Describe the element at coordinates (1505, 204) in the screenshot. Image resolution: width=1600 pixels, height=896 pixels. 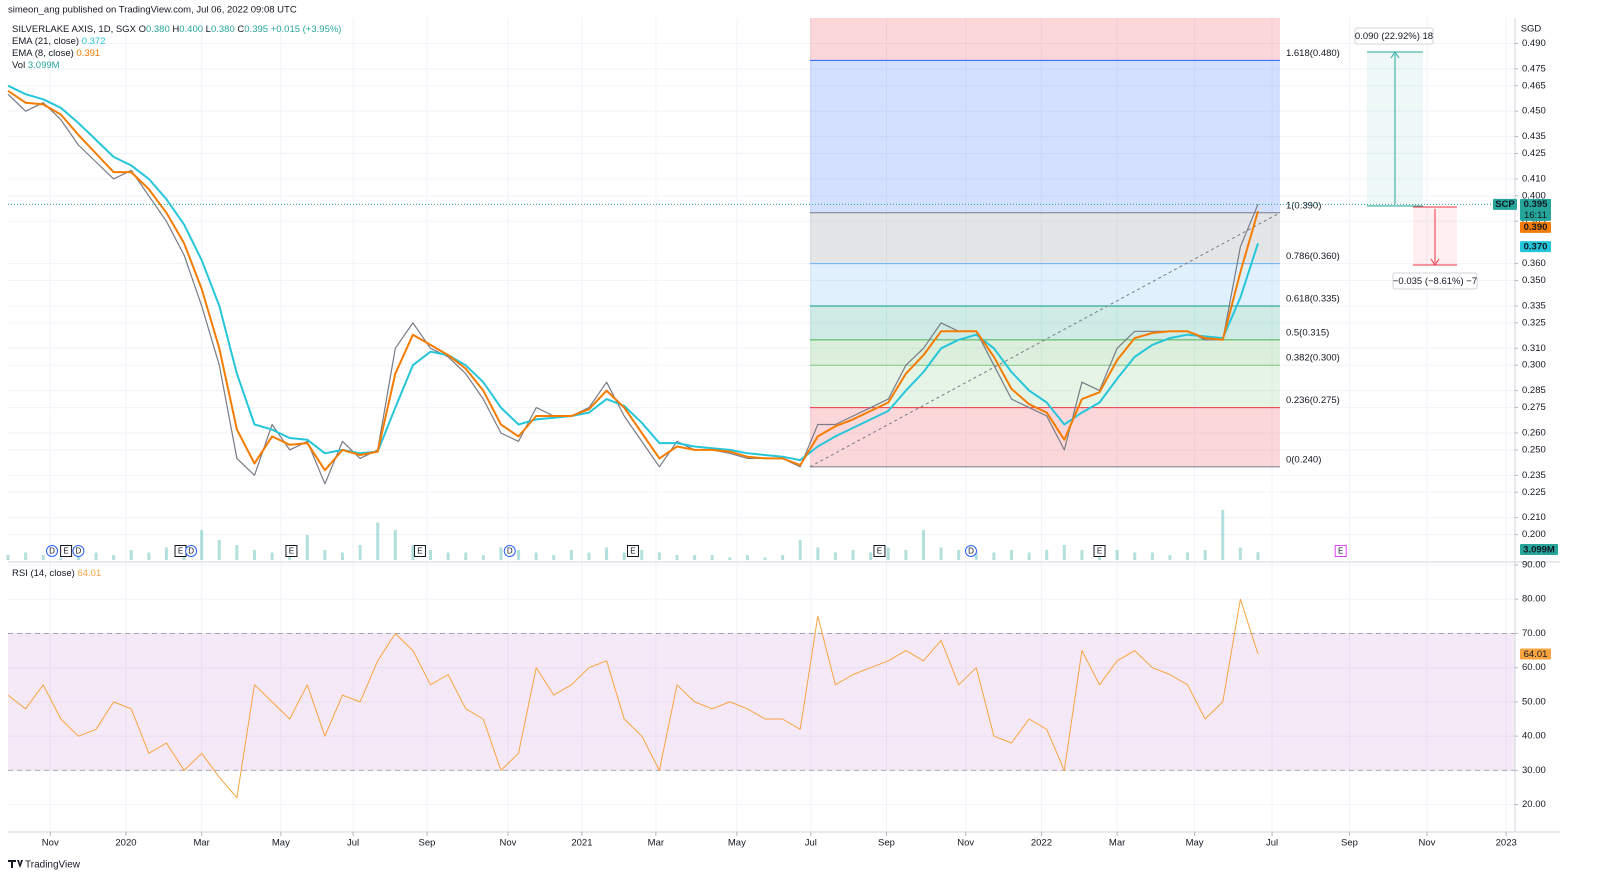
I see `symbol-tag` at that location.